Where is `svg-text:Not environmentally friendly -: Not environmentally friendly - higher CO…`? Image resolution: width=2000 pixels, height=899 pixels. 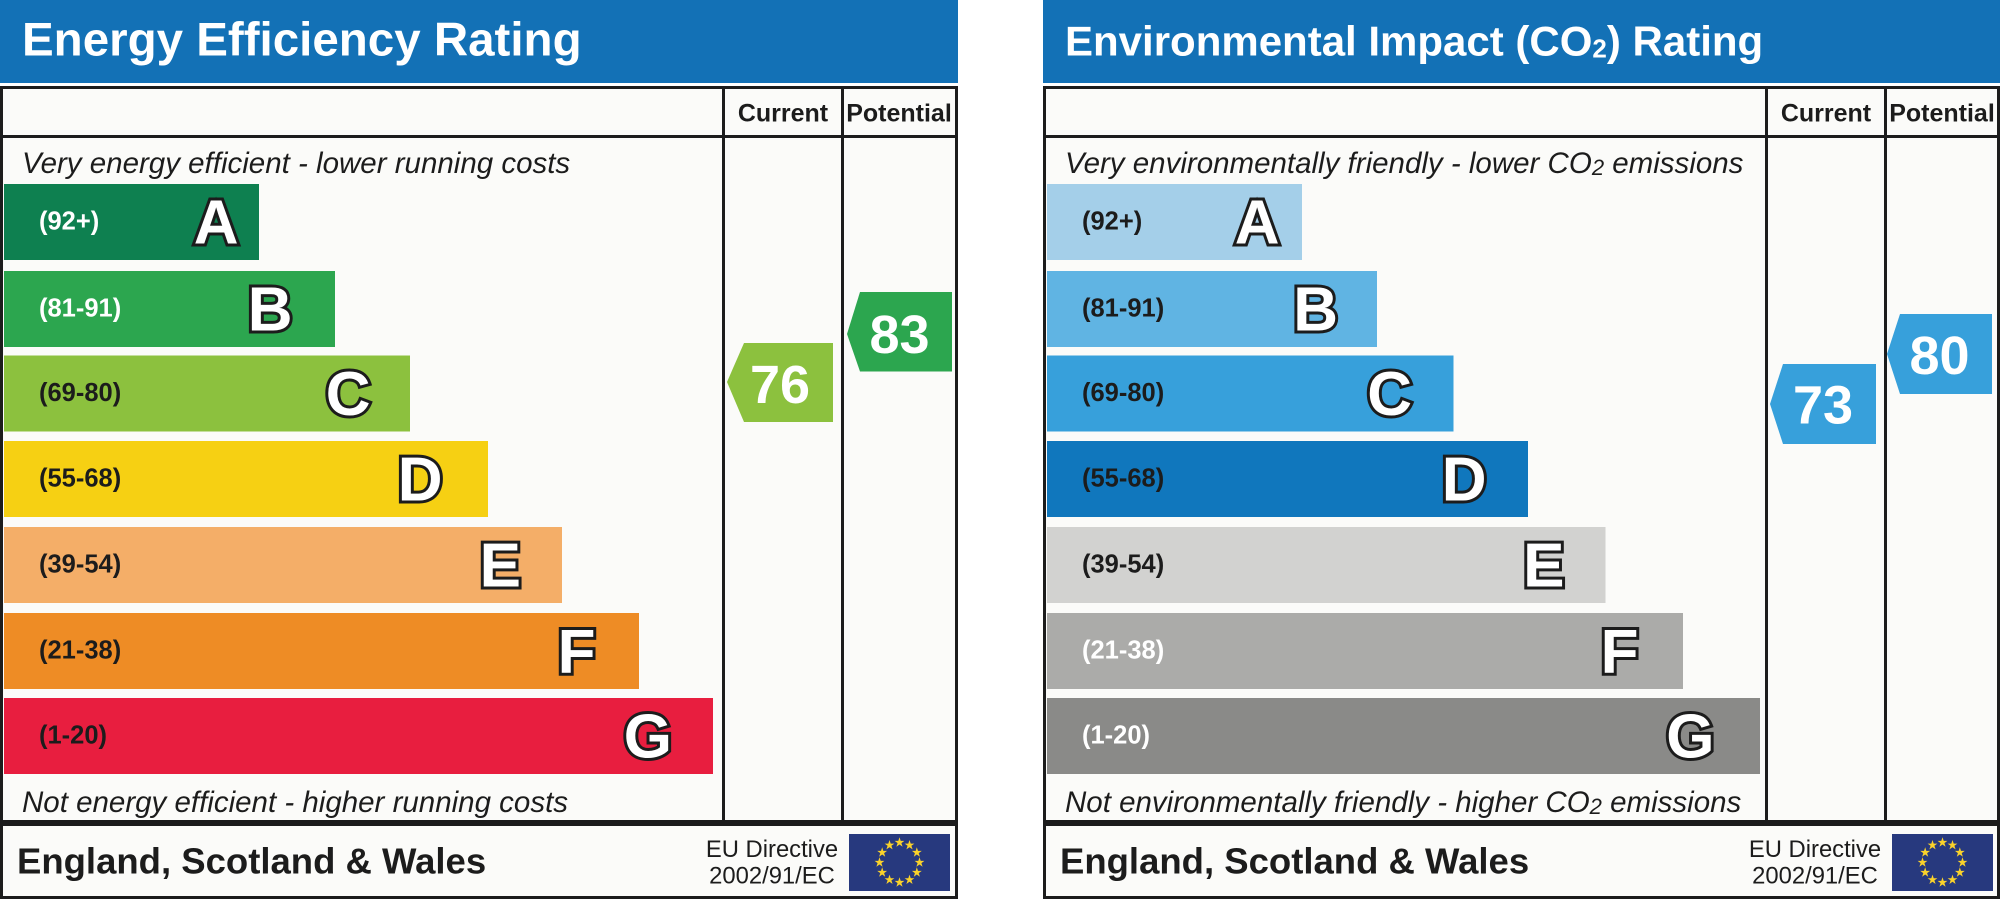
svg-text:Not environmentally friendly -: Not environmentally friendly - higher CO… is located at coordinates (1403, 802).